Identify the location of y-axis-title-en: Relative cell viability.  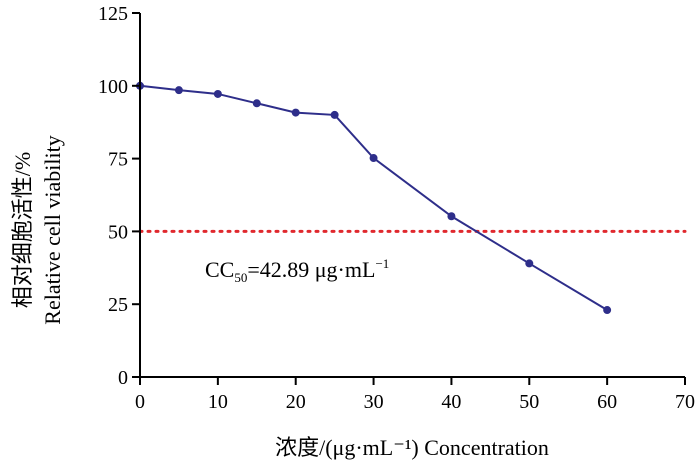
(52, 229).